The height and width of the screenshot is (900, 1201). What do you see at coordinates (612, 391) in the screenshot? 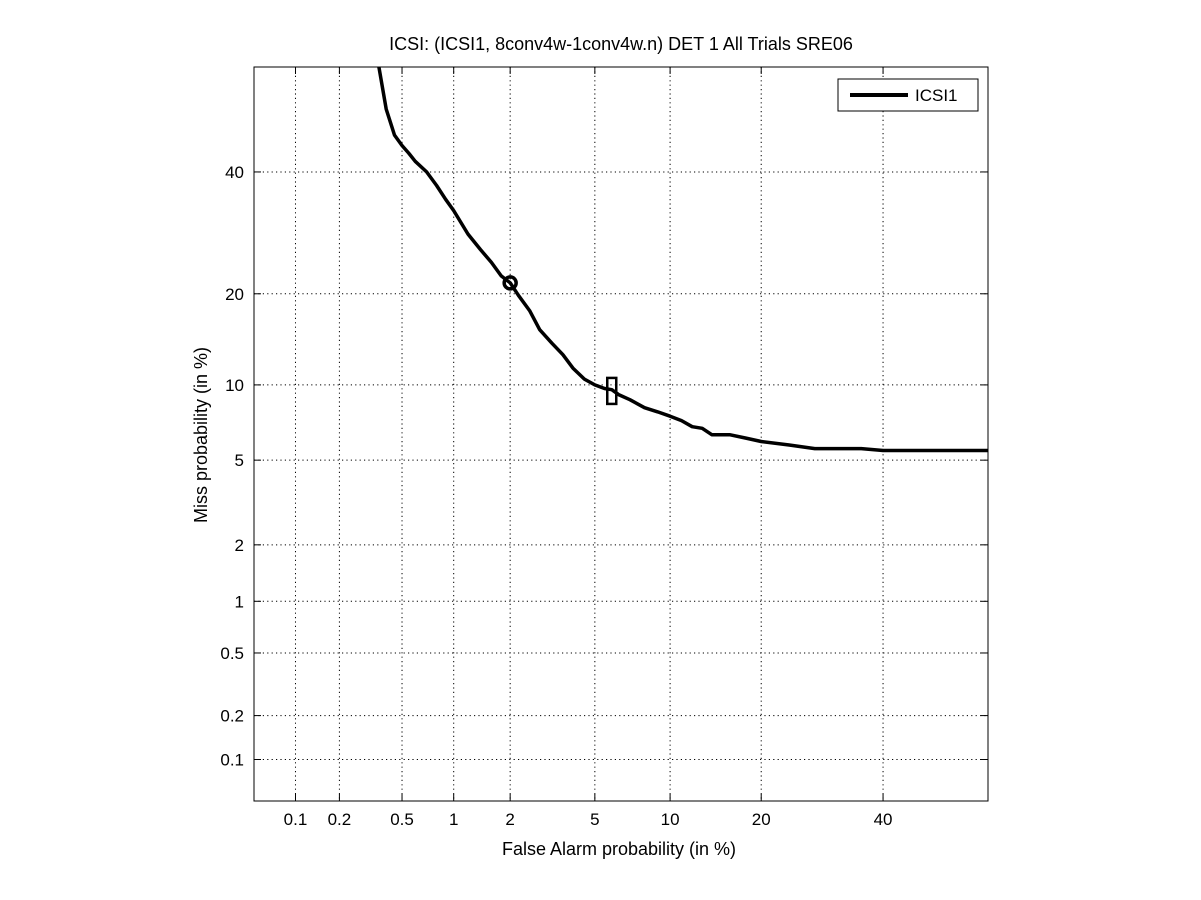
I see `actual-dcf-marker` at bounding box center [612, 391].